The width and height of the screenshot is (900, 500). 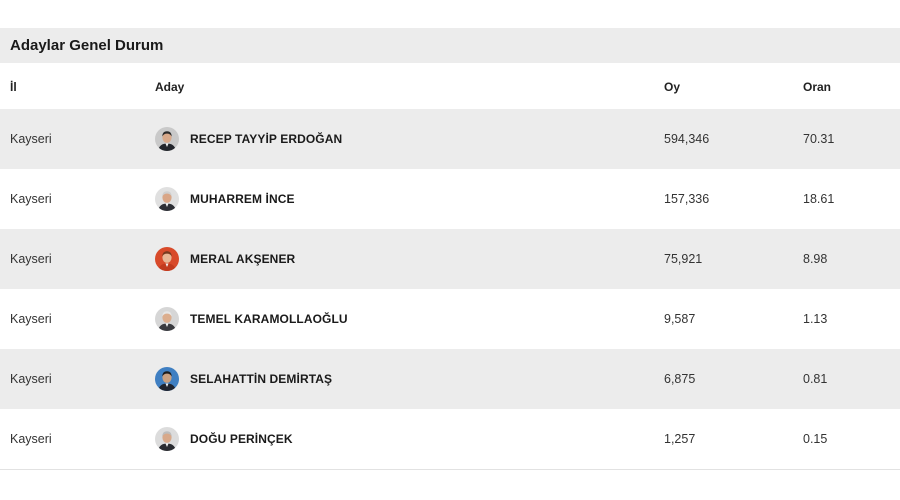 I want to click on table-row: Kayseri MERAL AKŞENER 75,921 8.98, so click(x=450, y=259).